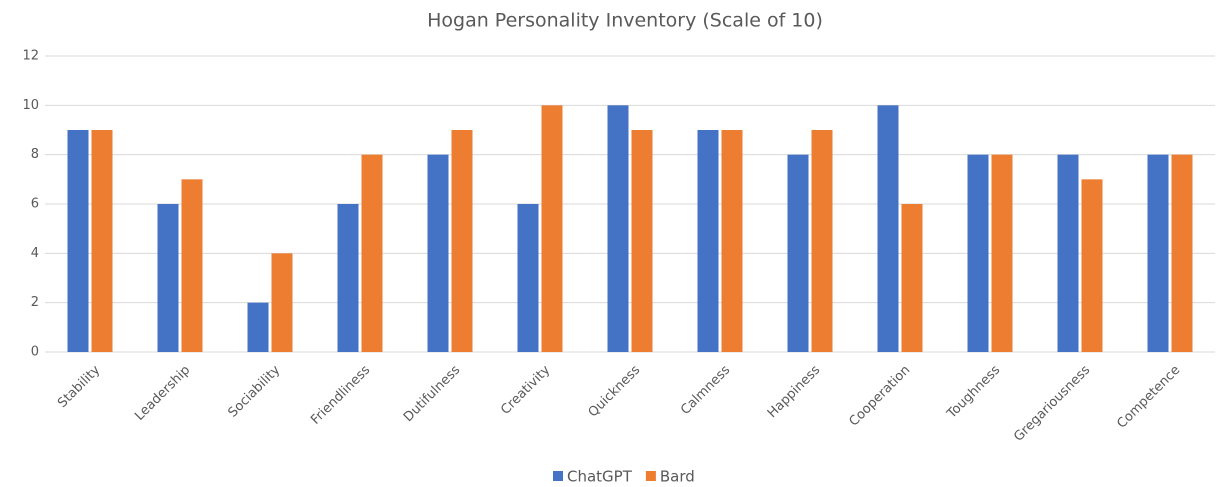  Describe the element at coordinates (162, 393) in the screenshot. I see `x-tick-label: Leadership` at that location.